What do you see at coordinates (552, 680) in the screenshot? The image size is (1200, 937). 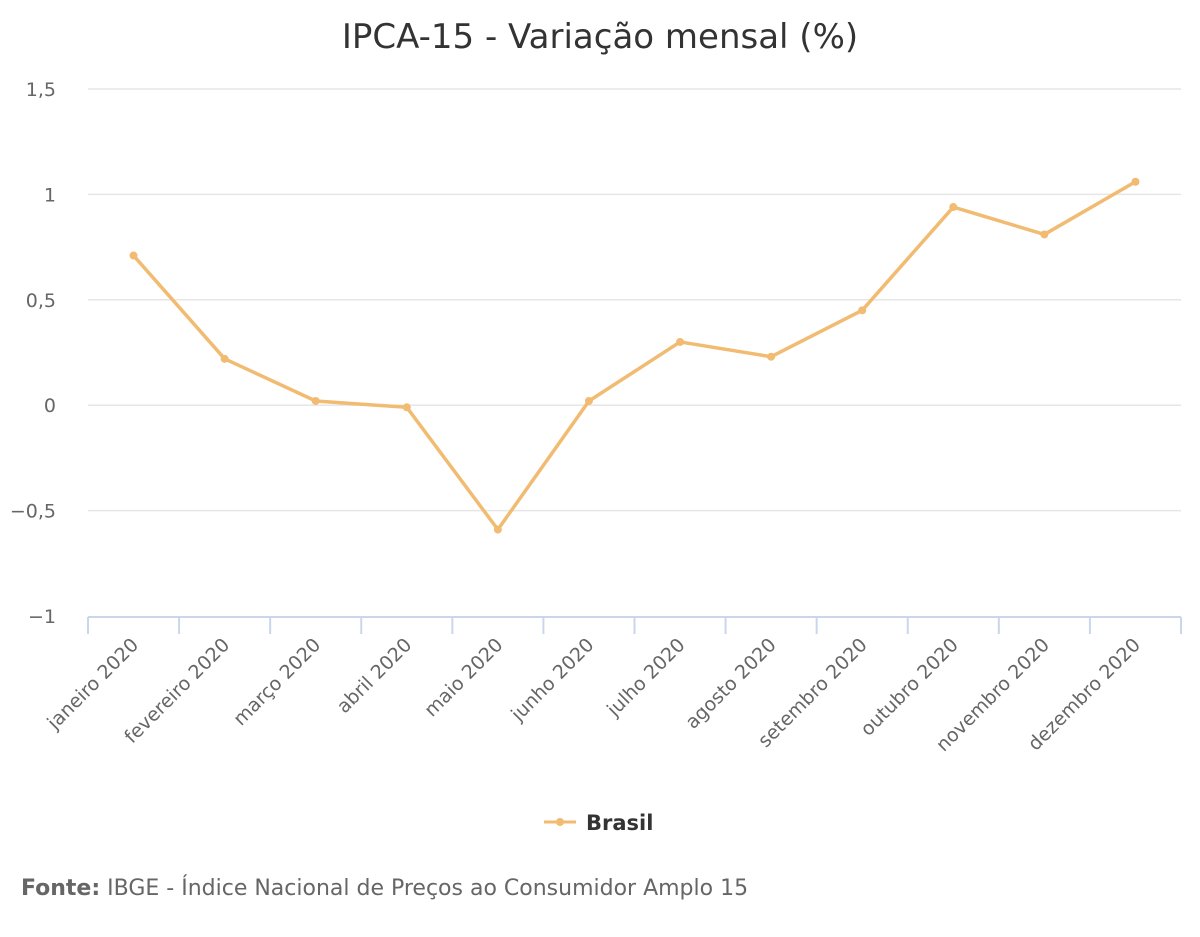 I see `x-tick-label: junho 2020` at bounding box center [552, 680].